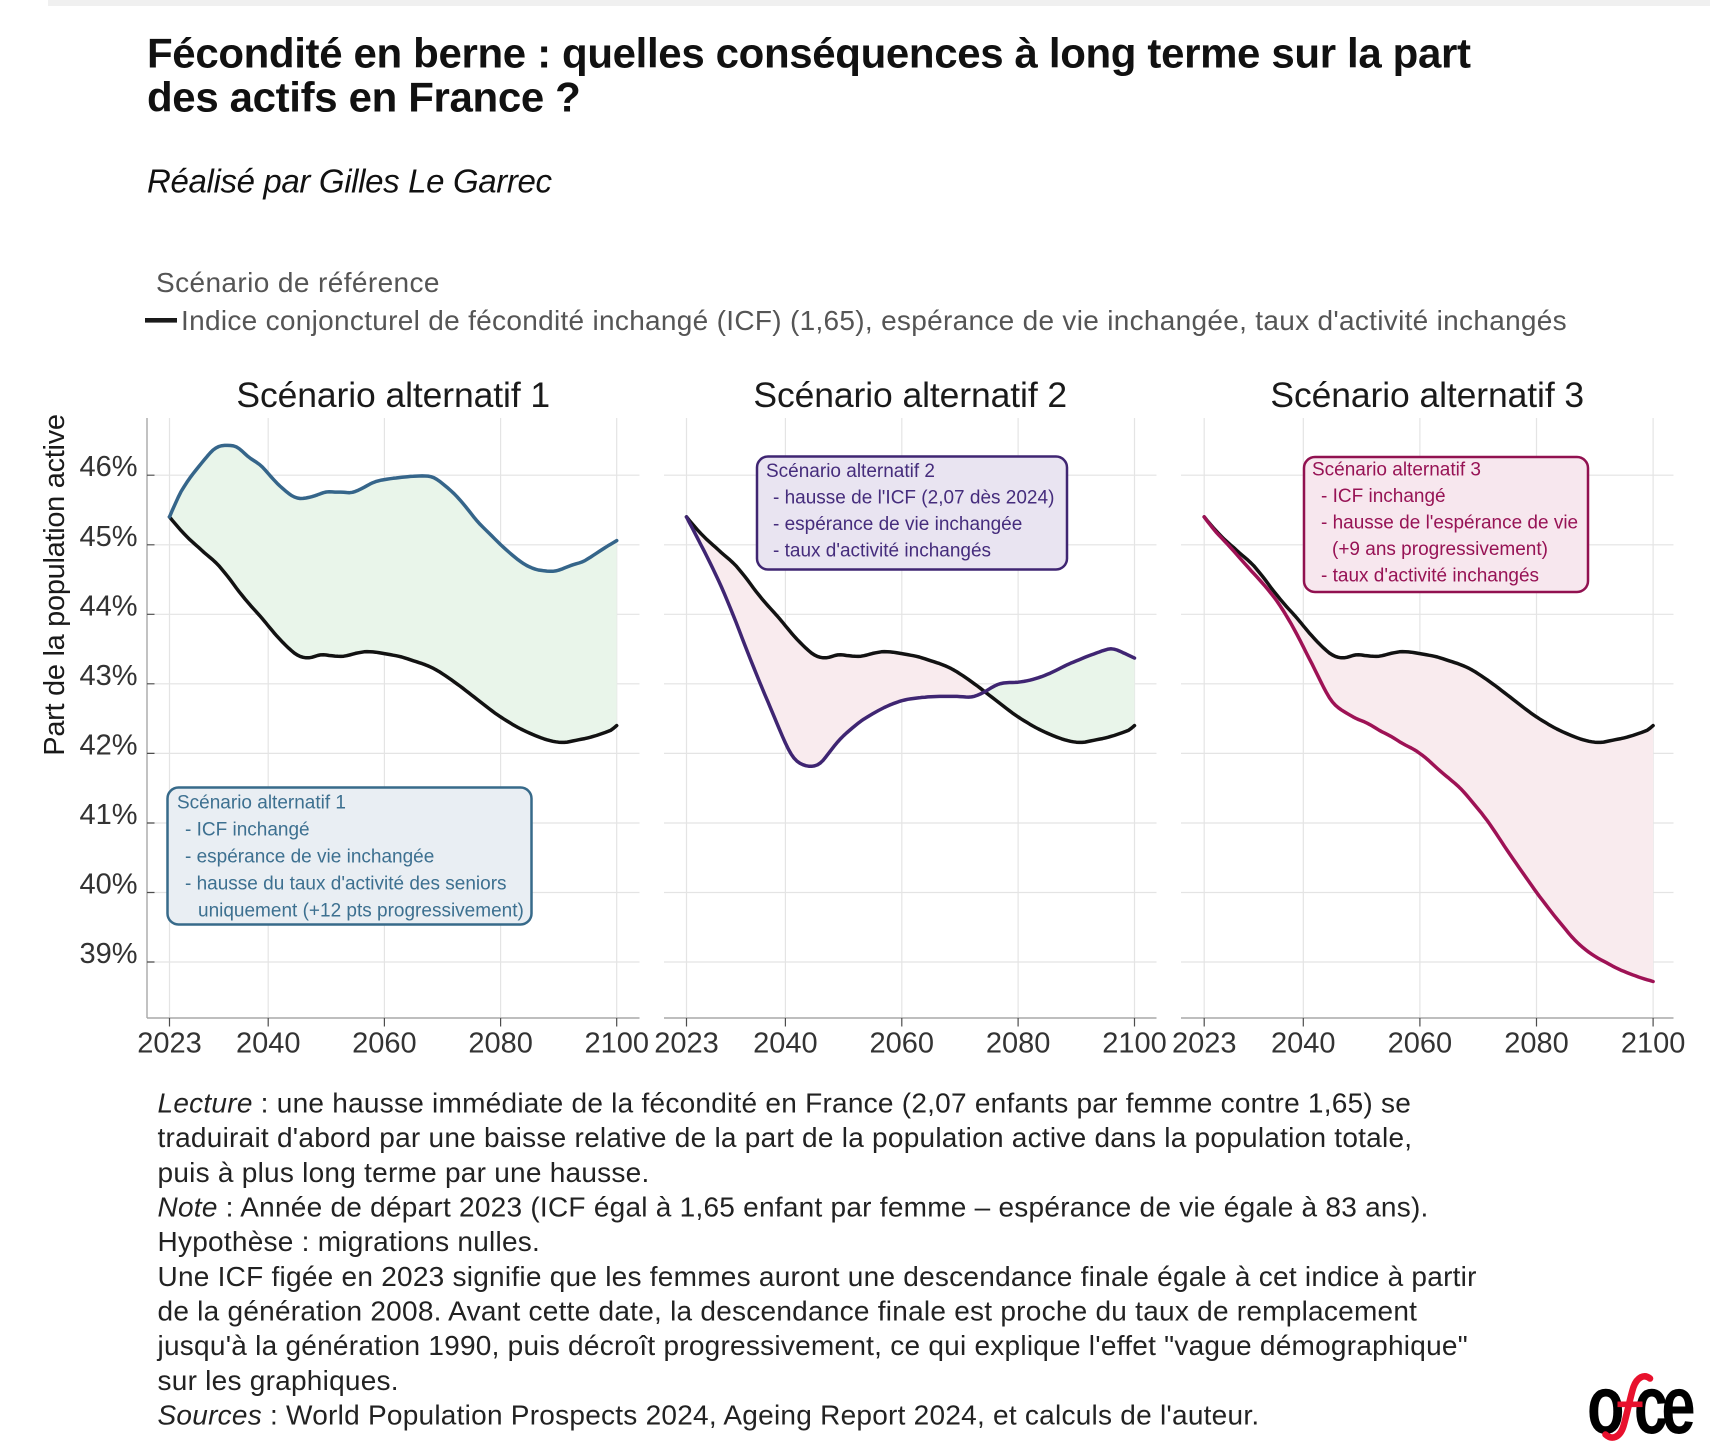  I want to click on svg-text: Scénario de référence, so click(298, 282).